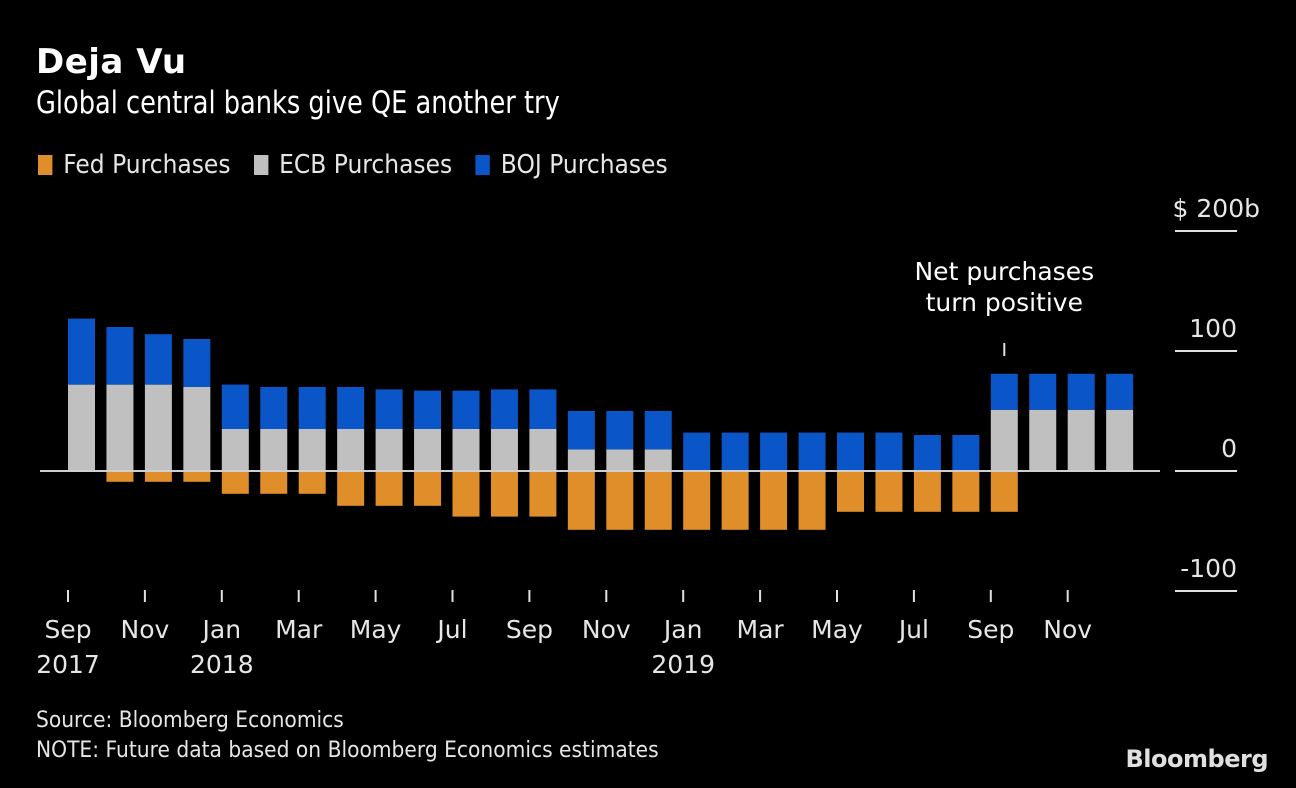 The height and width of the screenshot is (788, 1296). I want to click on y-tick-label: 0, so click(1229, 448).